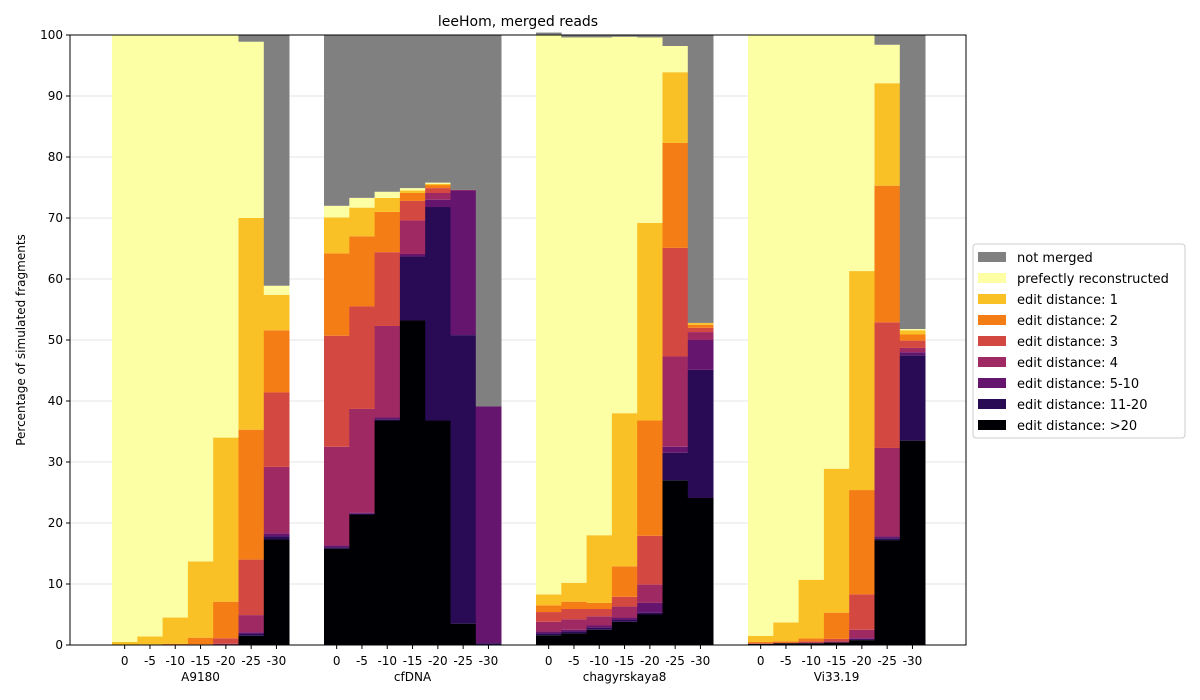  I want to click on bar-segment-cfDNA--10-s1, so click(387, 420).